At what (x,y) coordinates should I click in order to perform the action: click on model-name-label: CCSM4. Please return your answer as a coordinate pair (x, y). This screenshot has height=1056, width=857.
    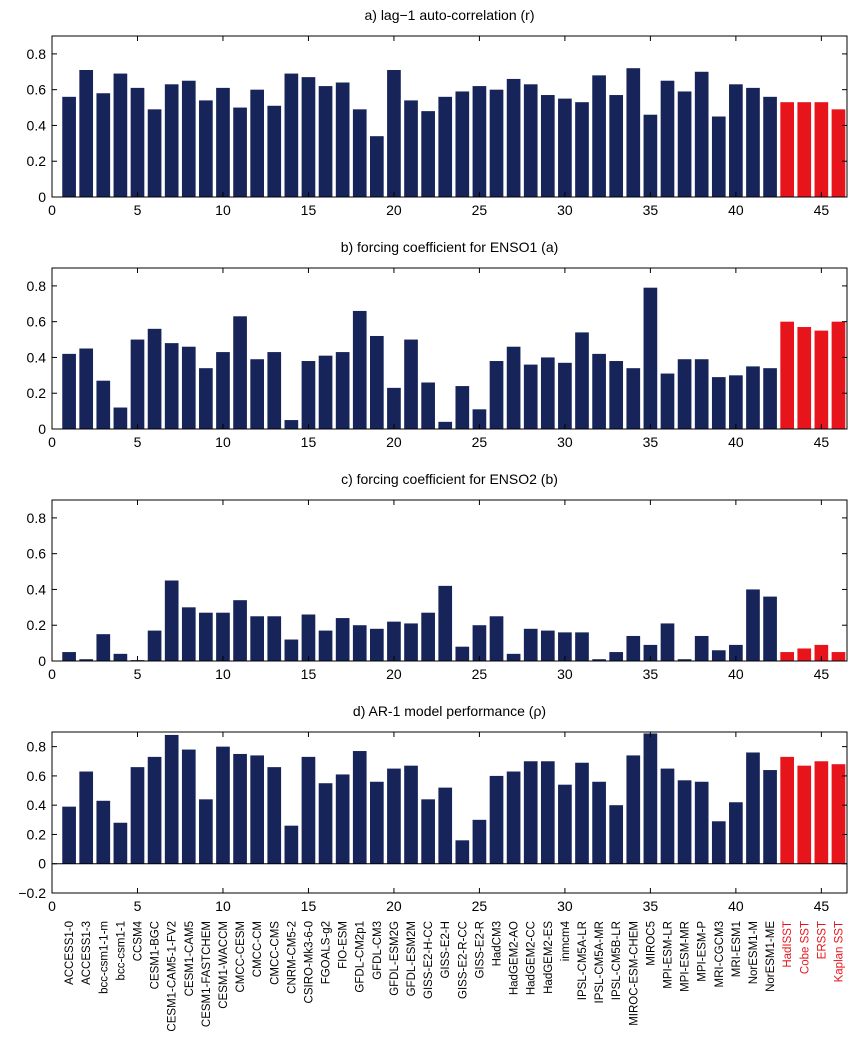
    Looking at the image, I should click on (138, 940).